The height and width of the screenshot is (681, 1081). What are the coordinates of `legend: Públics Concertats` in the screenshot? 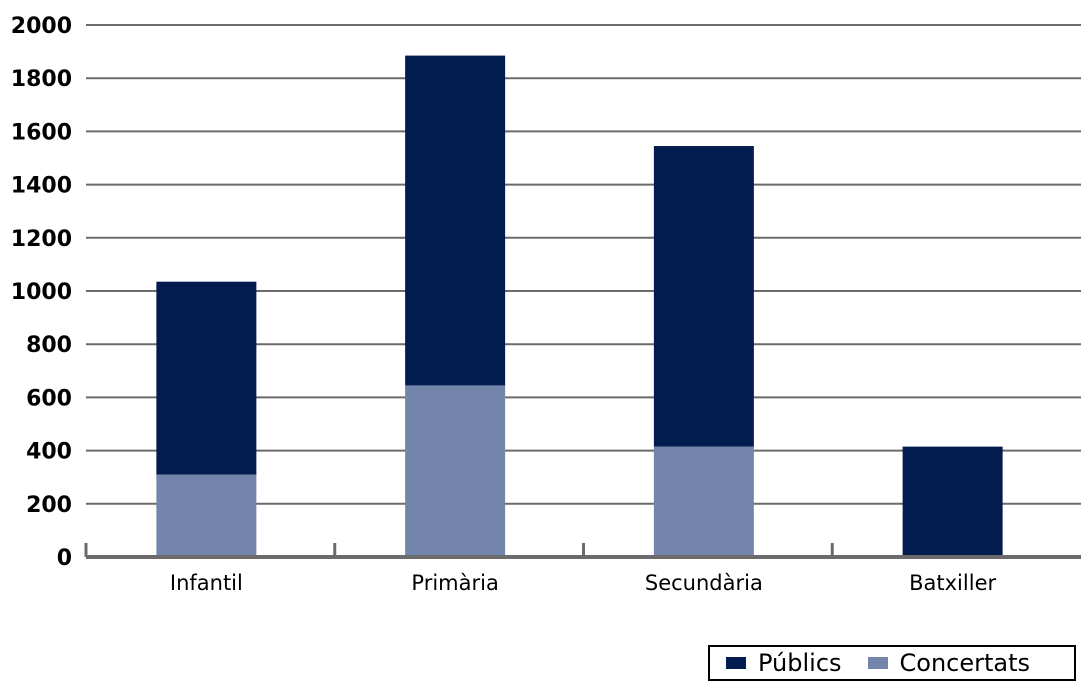 It's located at (892, 663).